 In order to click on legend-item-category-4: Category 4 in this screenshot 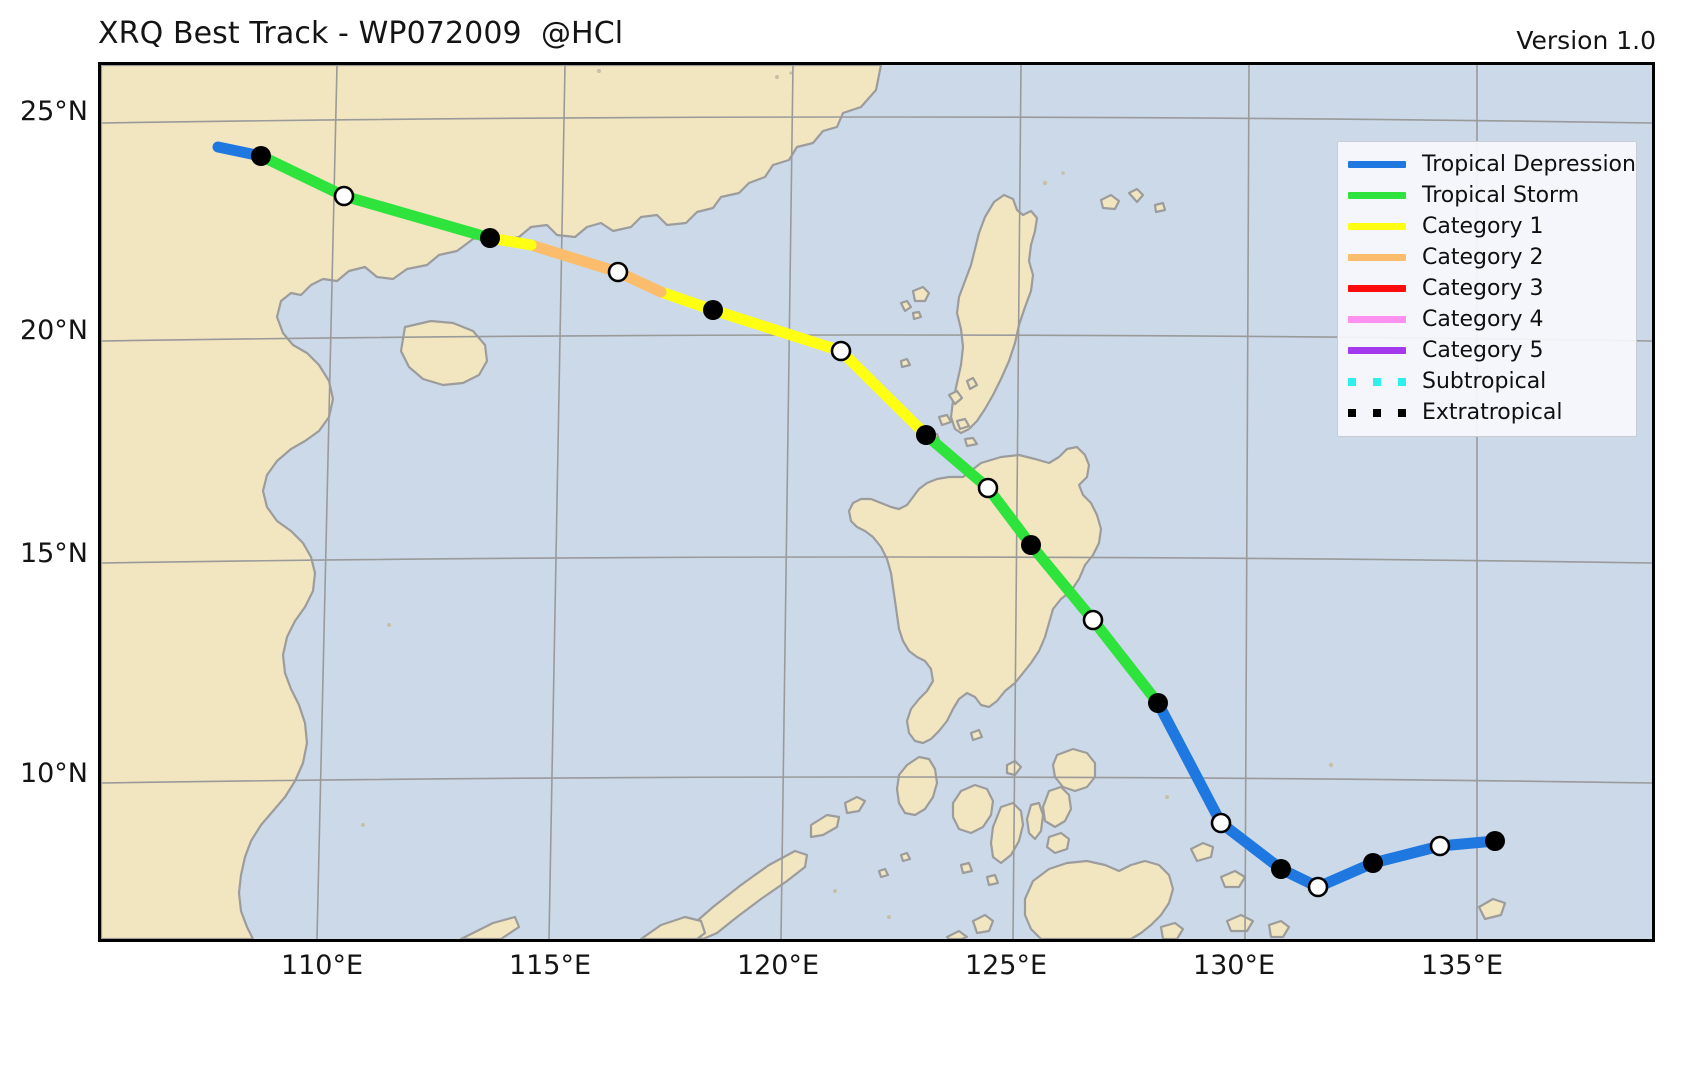, I will do `click(1487, 319)`.